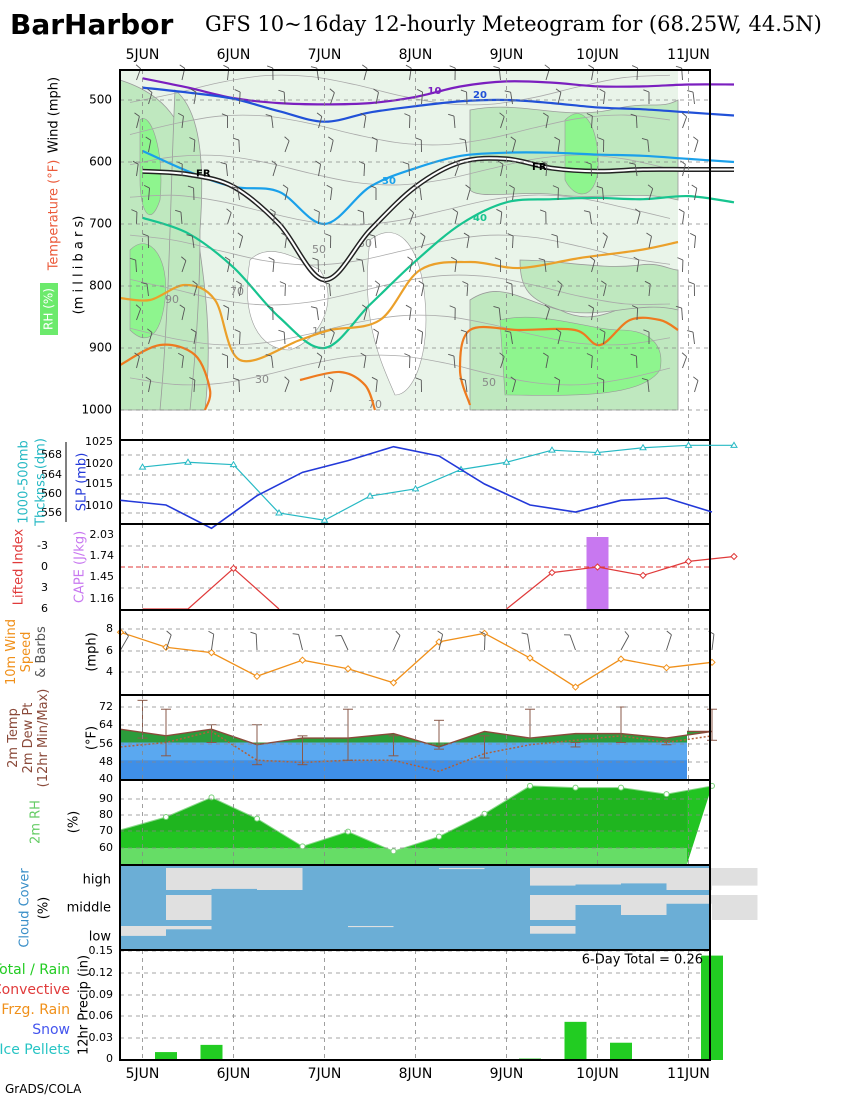 The image size is (850, 1100). I want to click on rh-tick: 70, so click(106, 830).